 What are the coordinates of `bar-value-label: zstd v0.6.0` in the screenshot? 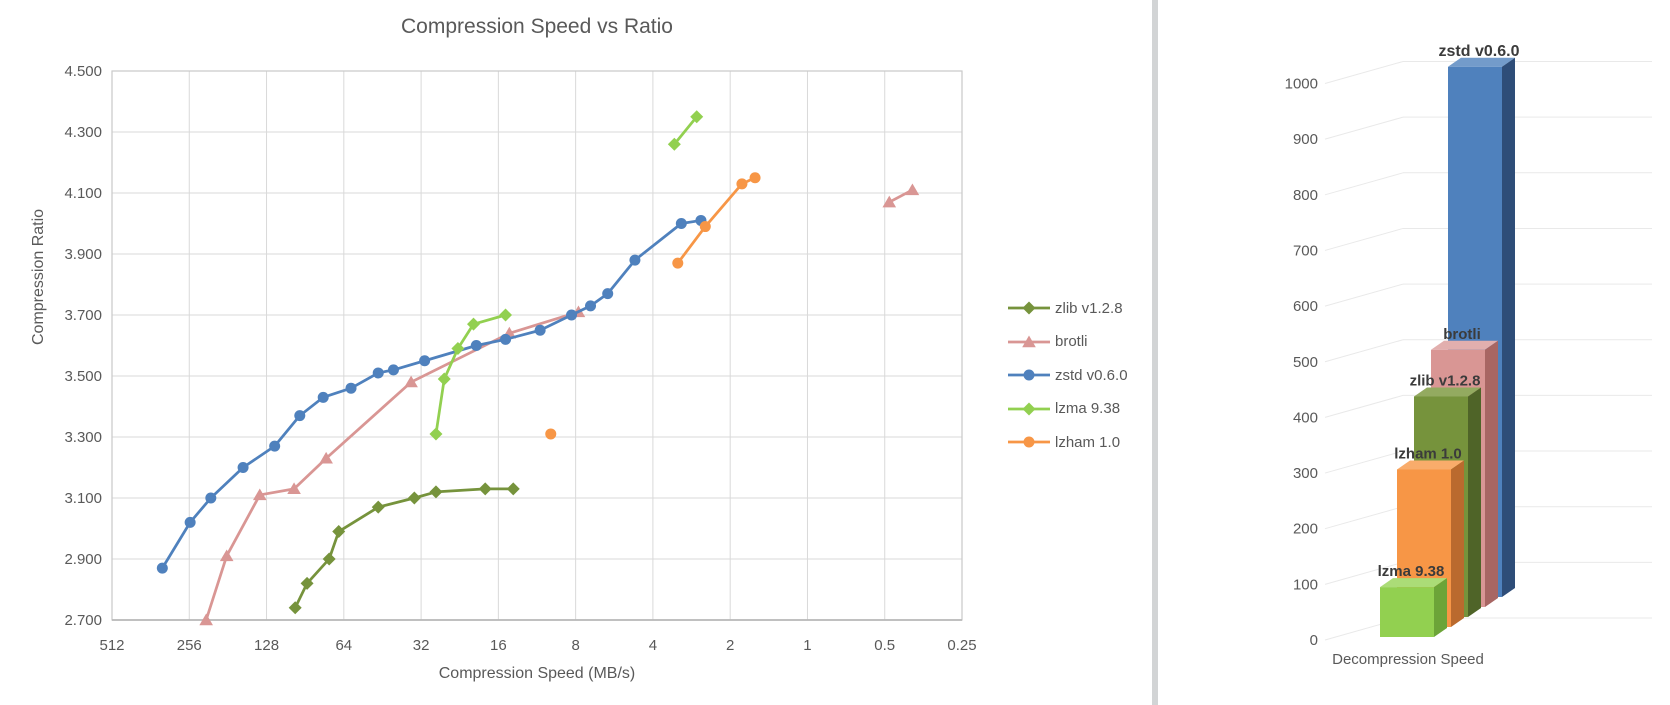 It's located at (1479, 51).